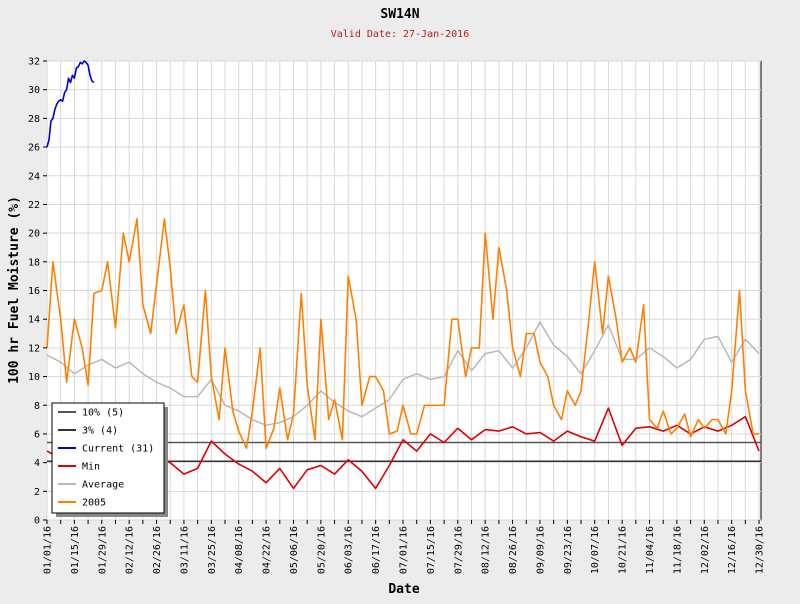 This screenshot has width=800, height=604. Describe the element at coordinates (34, 176) in the screenshot. I see `y-tick-label: 24` at that location.